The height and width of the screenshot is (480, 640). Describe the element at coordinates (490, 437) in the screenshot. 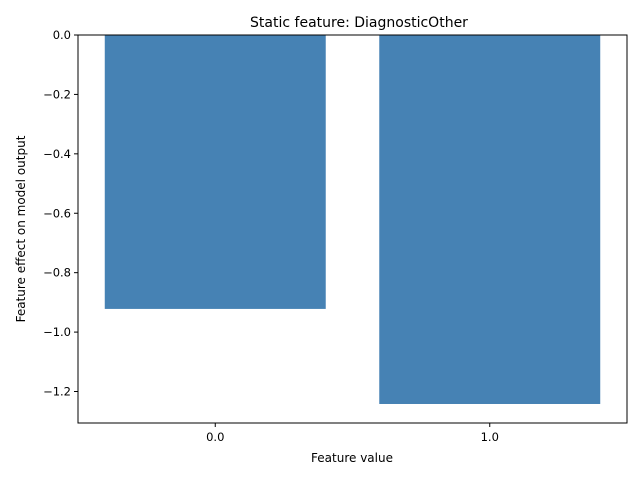

I see `x-tick-label-1: 1.0` at that location.